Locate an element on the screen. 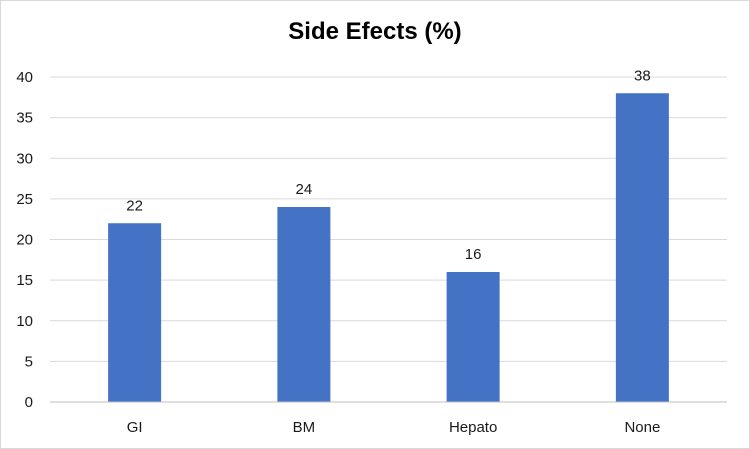  bar-none is located at coordinates (642, 247).